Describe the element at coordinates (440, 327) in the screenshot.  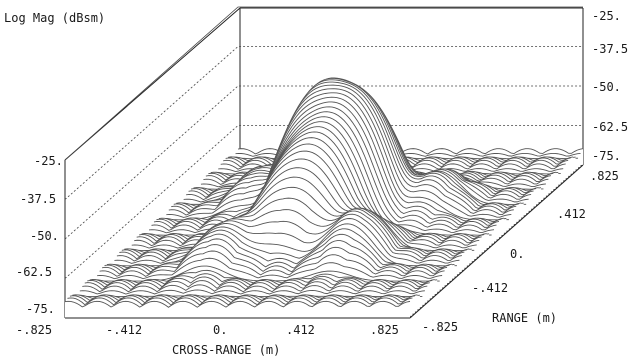
I see `y-tick: -.825` at that location.